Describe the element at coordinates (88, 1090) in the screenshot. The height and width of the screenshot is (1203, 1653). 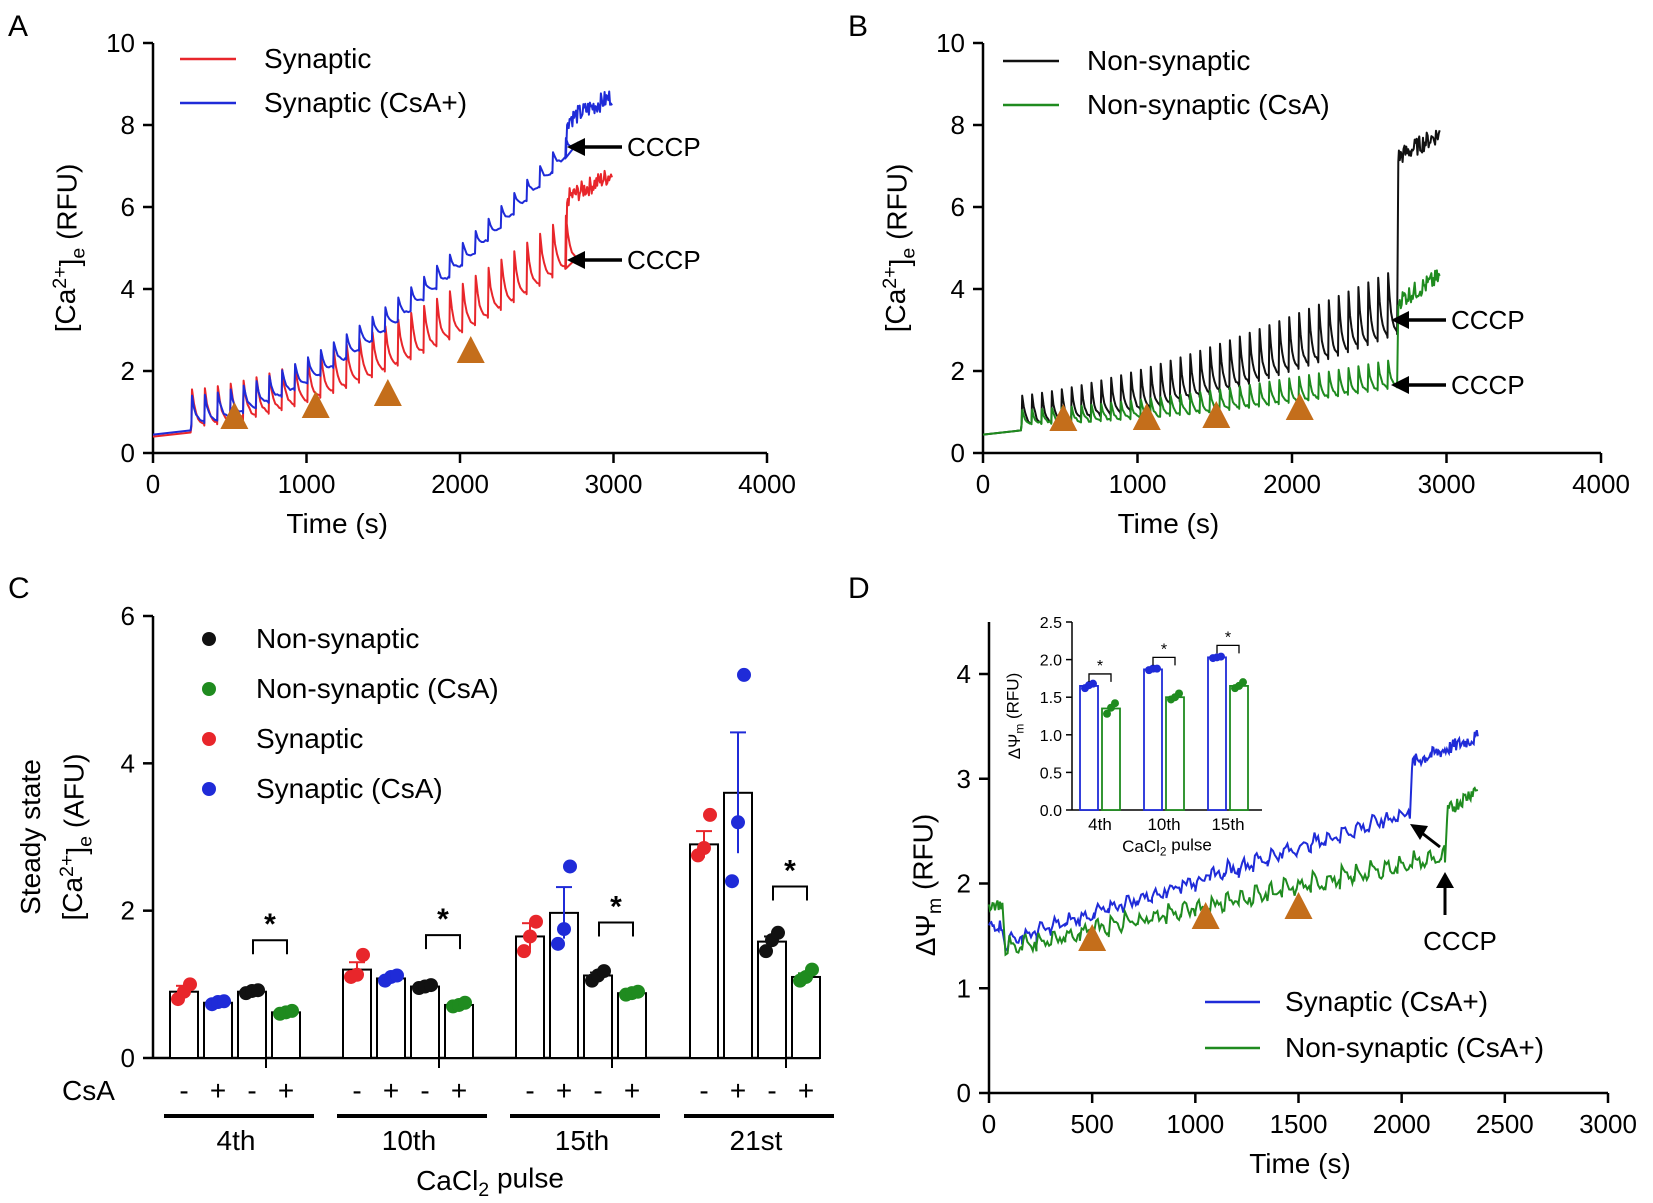
I see `csa-label: CsA` at that location.